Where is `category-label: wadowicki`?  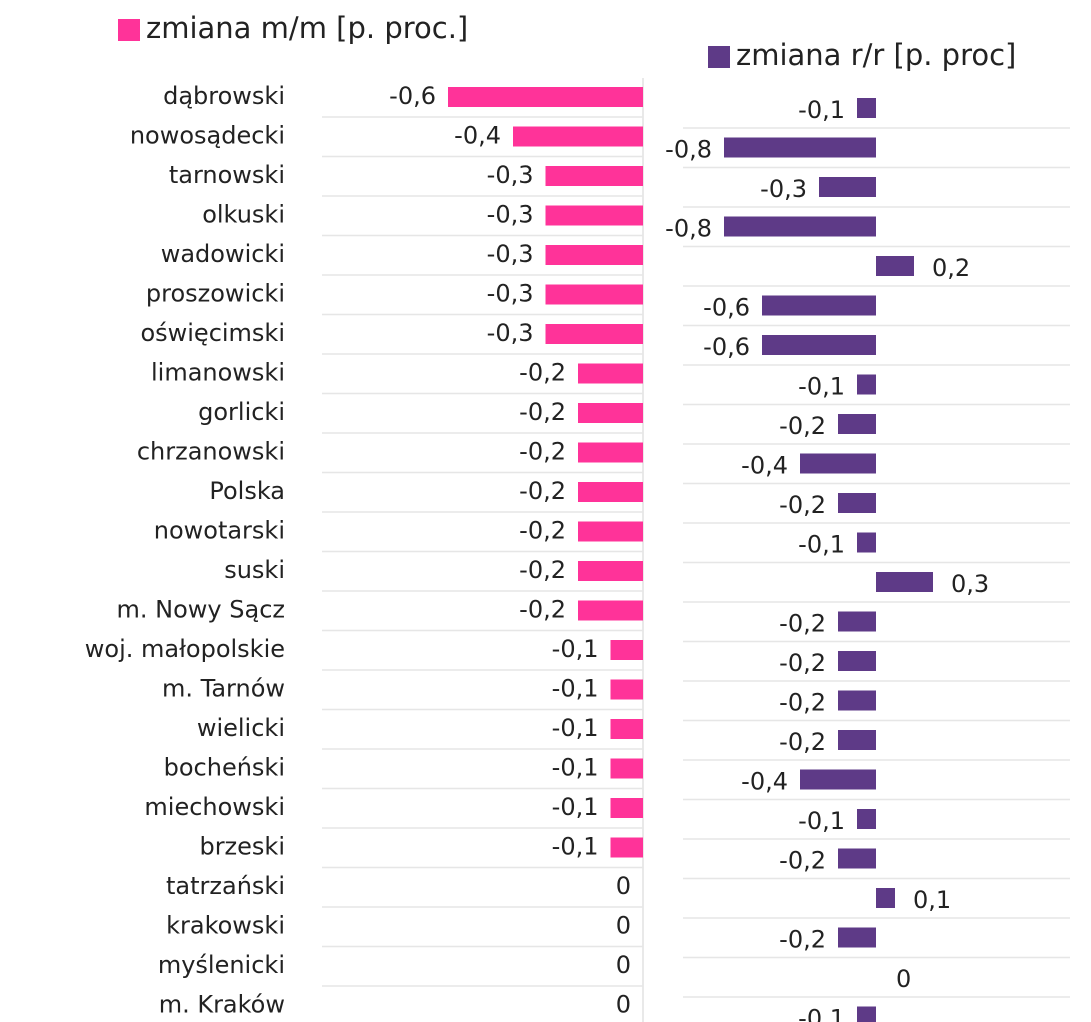 category-label: wadowicki is located at coordinates (223, 254).